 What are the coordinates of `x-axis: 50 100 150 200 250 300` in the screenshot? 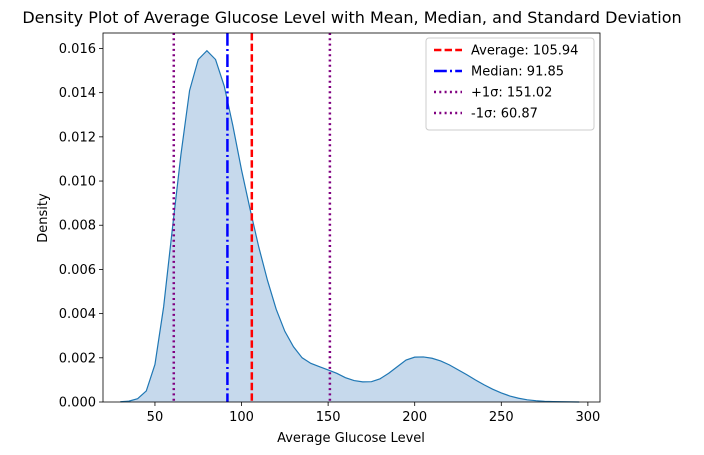 It's located at (373, 413).